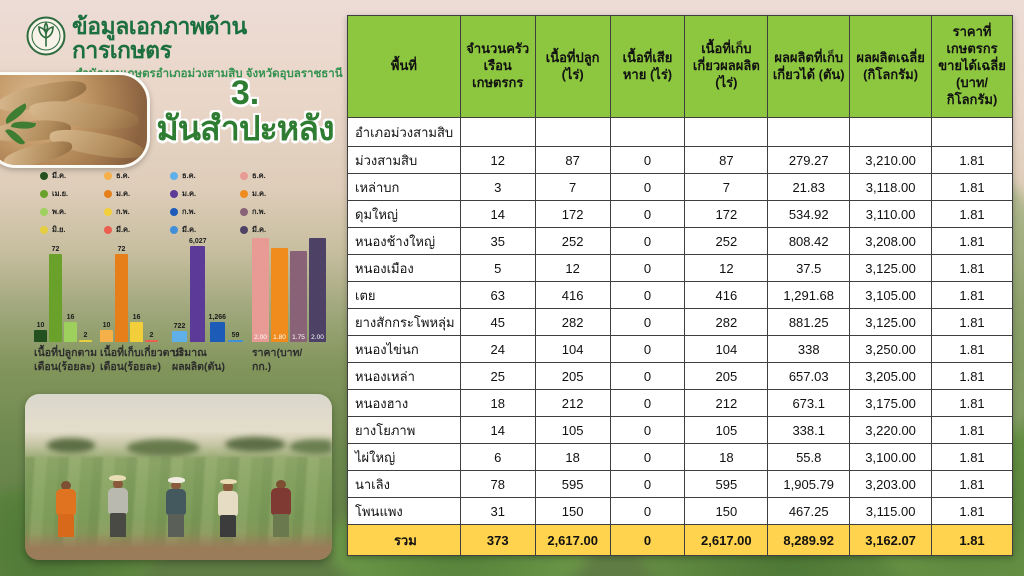 Image resolution: width=1024 pixels, height=576 pixels. Describe the element at coordinates (404, 349) in the screenshot. I see `table-cell: หนองไข่นก` at that location.